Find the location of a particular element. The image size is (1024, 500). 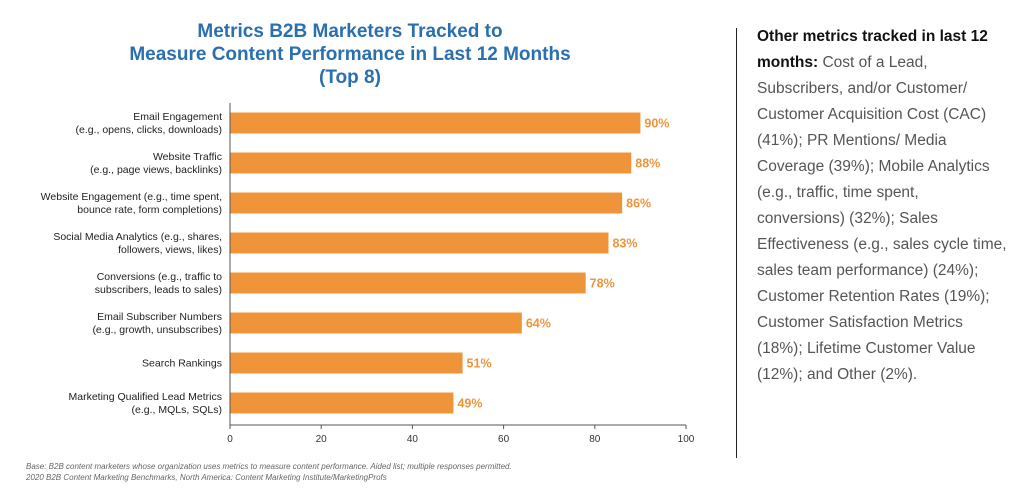

x-tick-label-2: 40 is located at coordinates (413, 439).